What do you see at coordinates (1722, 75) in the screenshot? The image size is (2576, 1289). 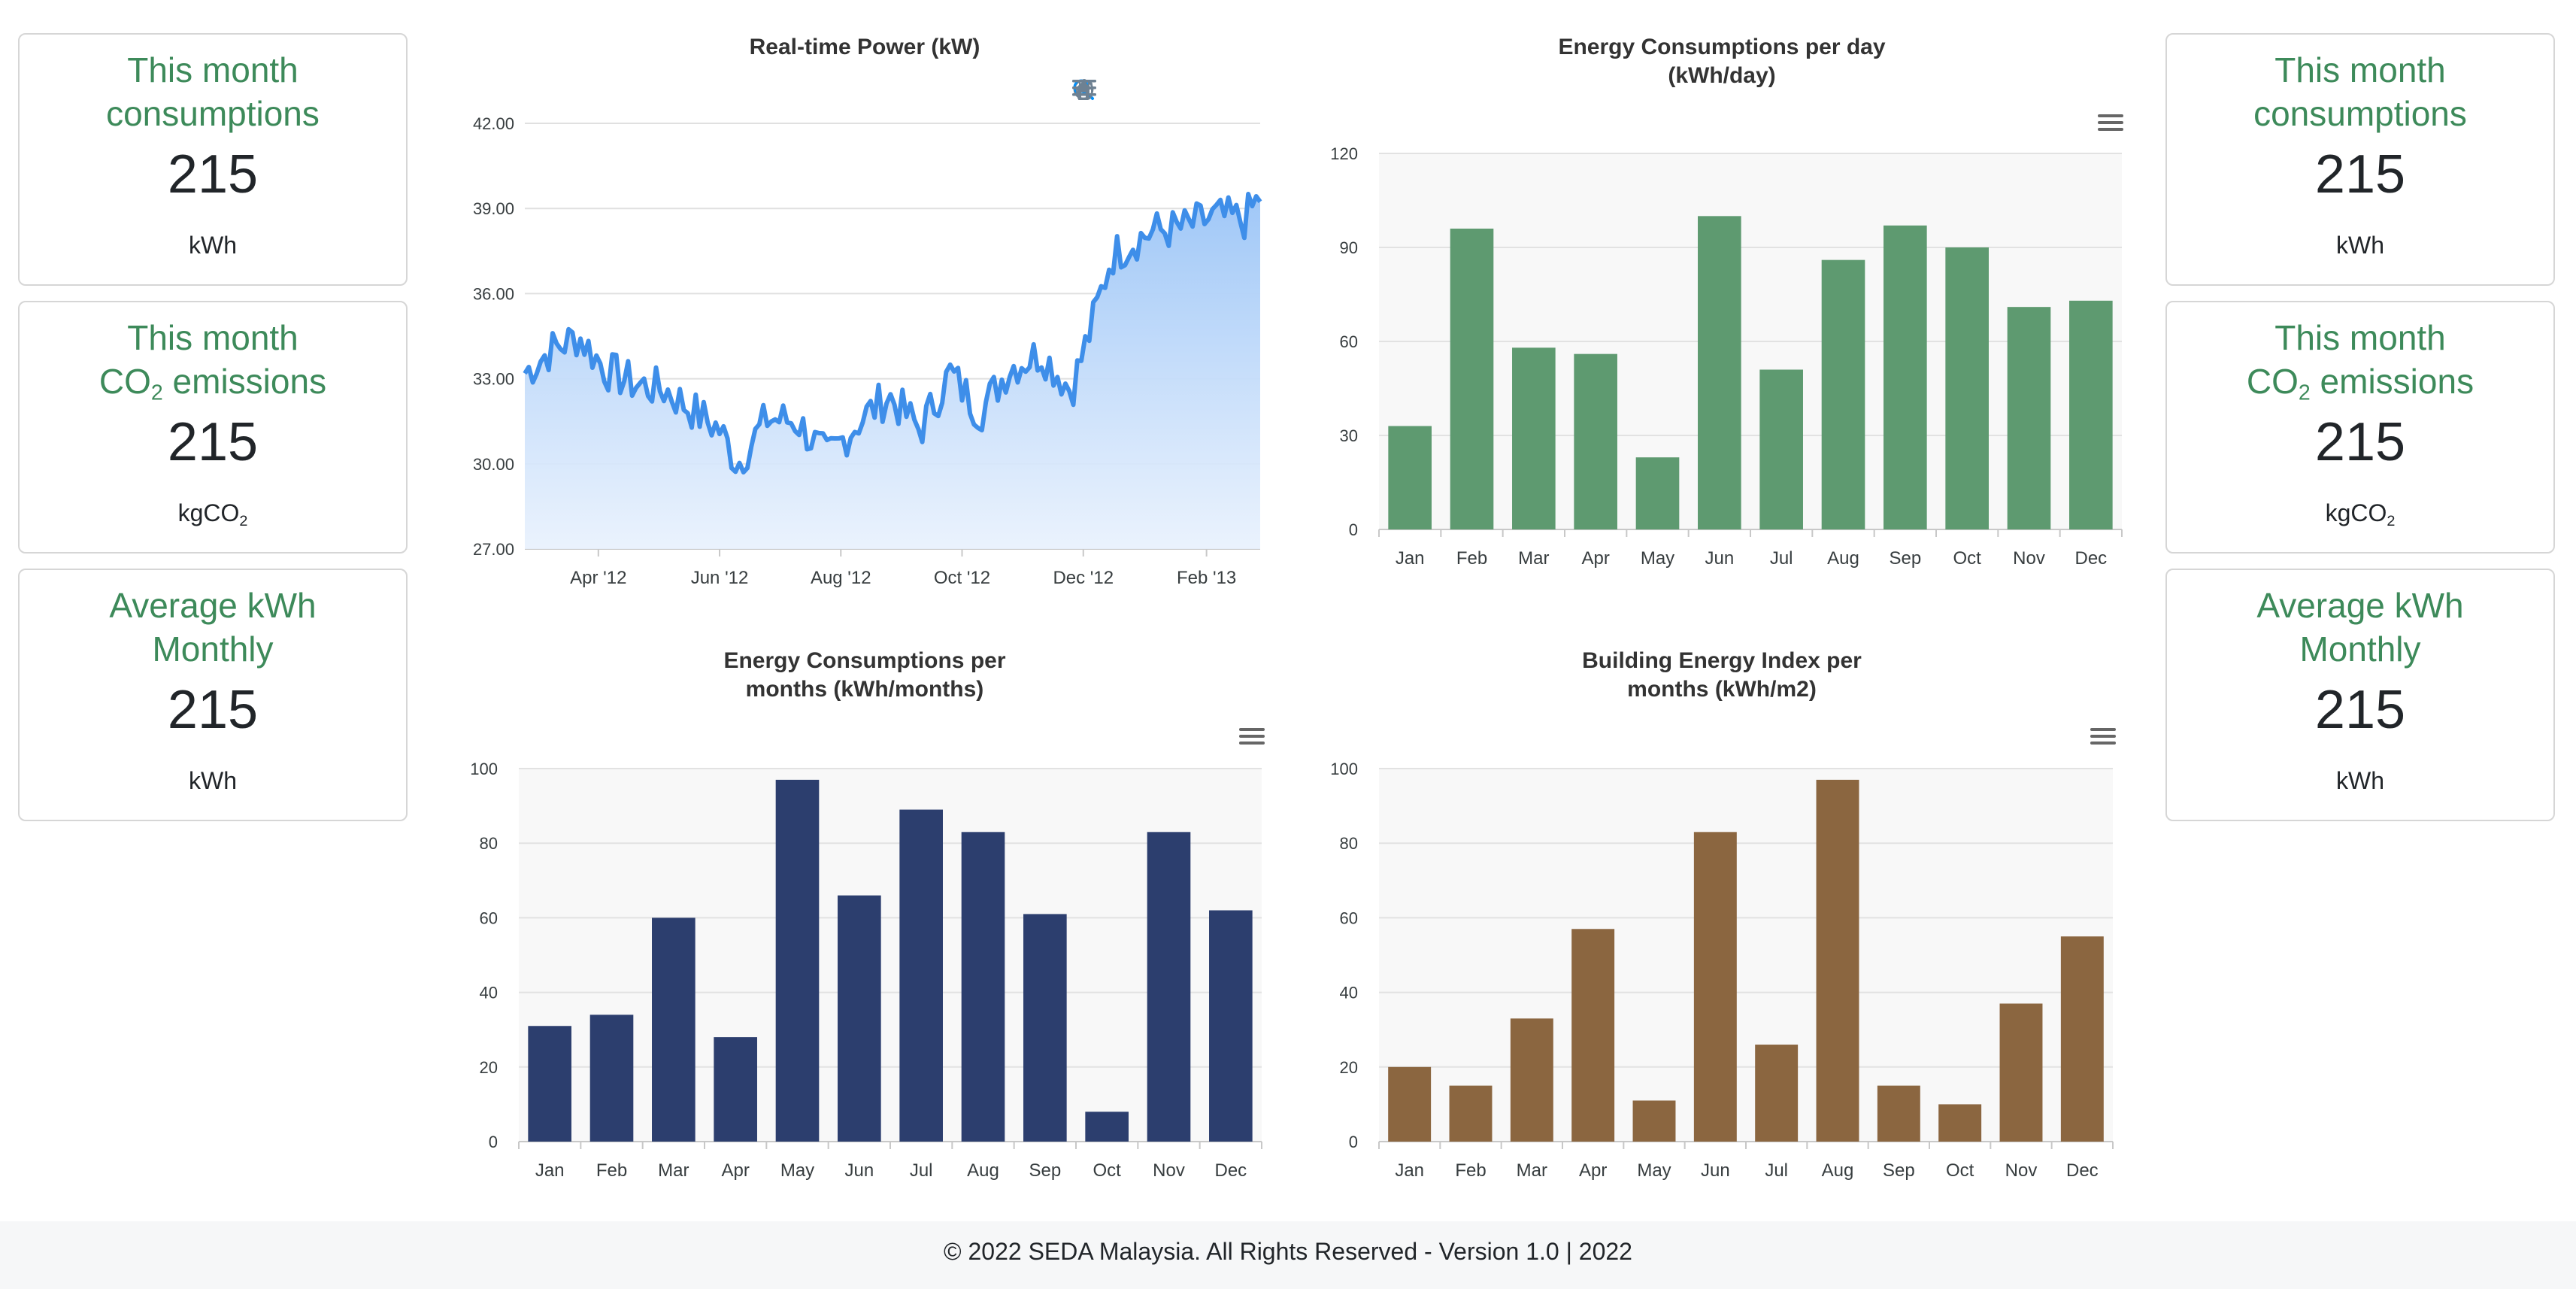 I see `chart-title-line2: (kWh/day)` at bounding box center [1722, 75].